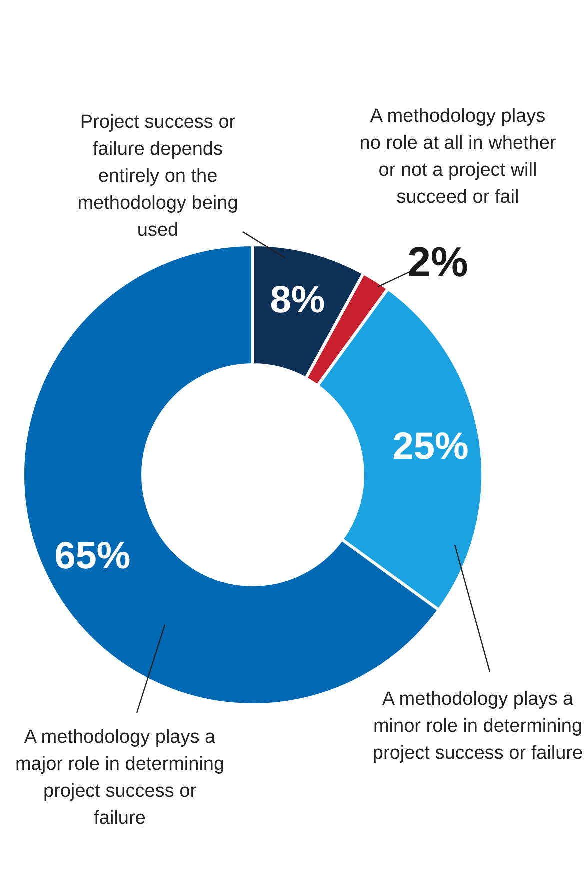 The width and height of the screenshot is (588, 879). What do you see at coordinates (158, 176) in the screenshot?
I see `slice-label: Project success or failure depends entirely on the methodology being used` at bounding box center [158, 176].